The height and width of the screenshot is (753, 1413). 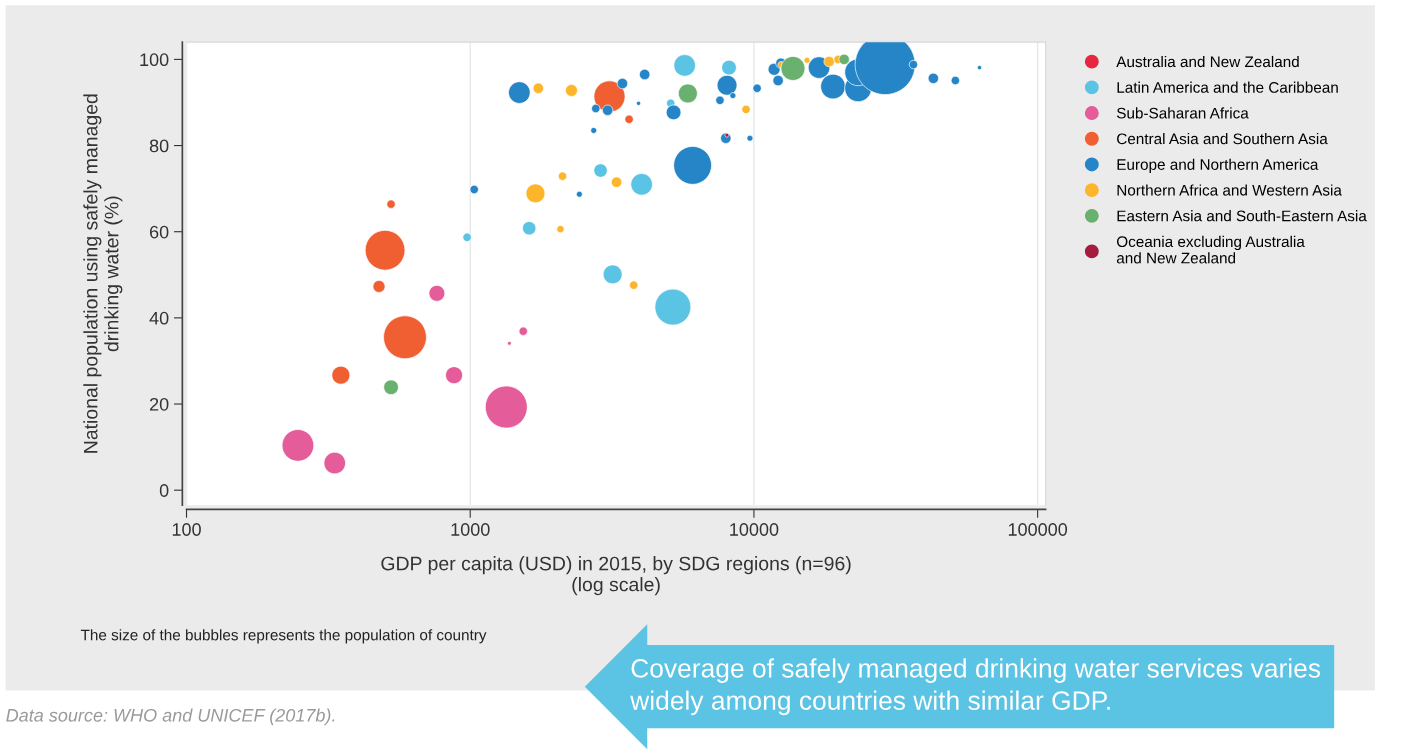 What do you see at coordinates (154, 60) in the screenshot?
I see `y-tick-label: 100` at bounding box center [154, 60].